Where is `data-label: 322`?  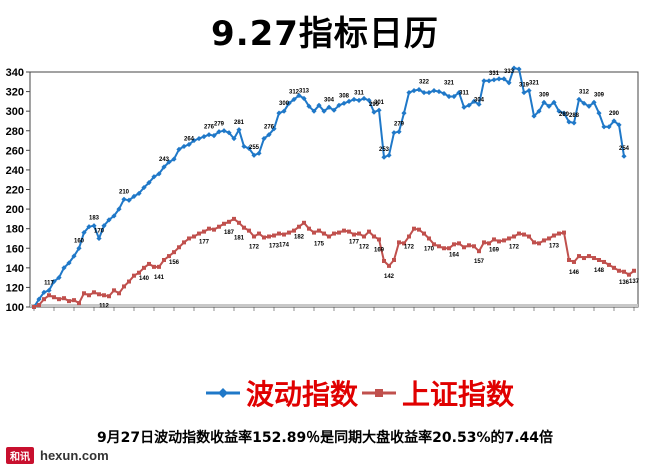 data-label: 322 is located at coordinates (424, 83).